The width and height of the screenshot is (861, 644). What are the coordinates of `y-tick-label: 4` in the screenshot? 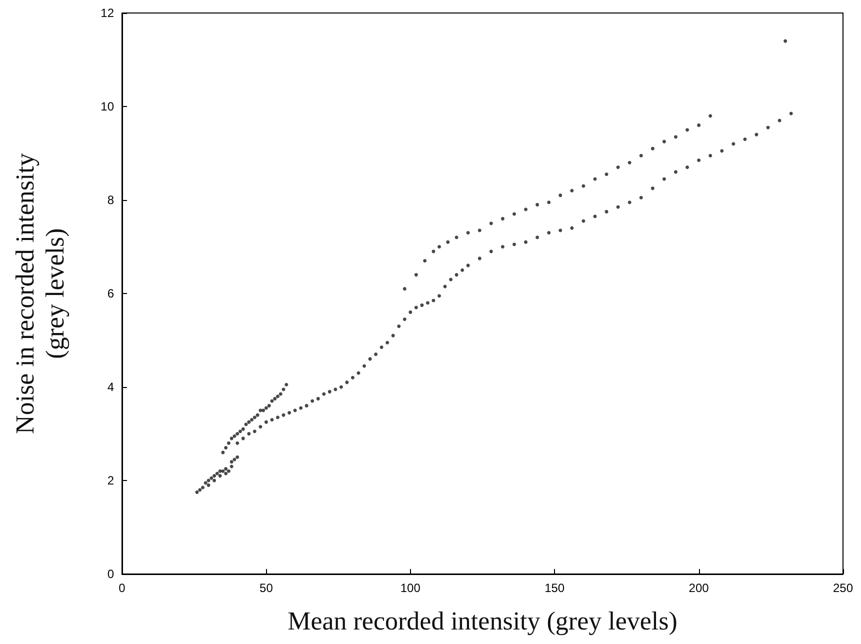 It's located at (110, 387).